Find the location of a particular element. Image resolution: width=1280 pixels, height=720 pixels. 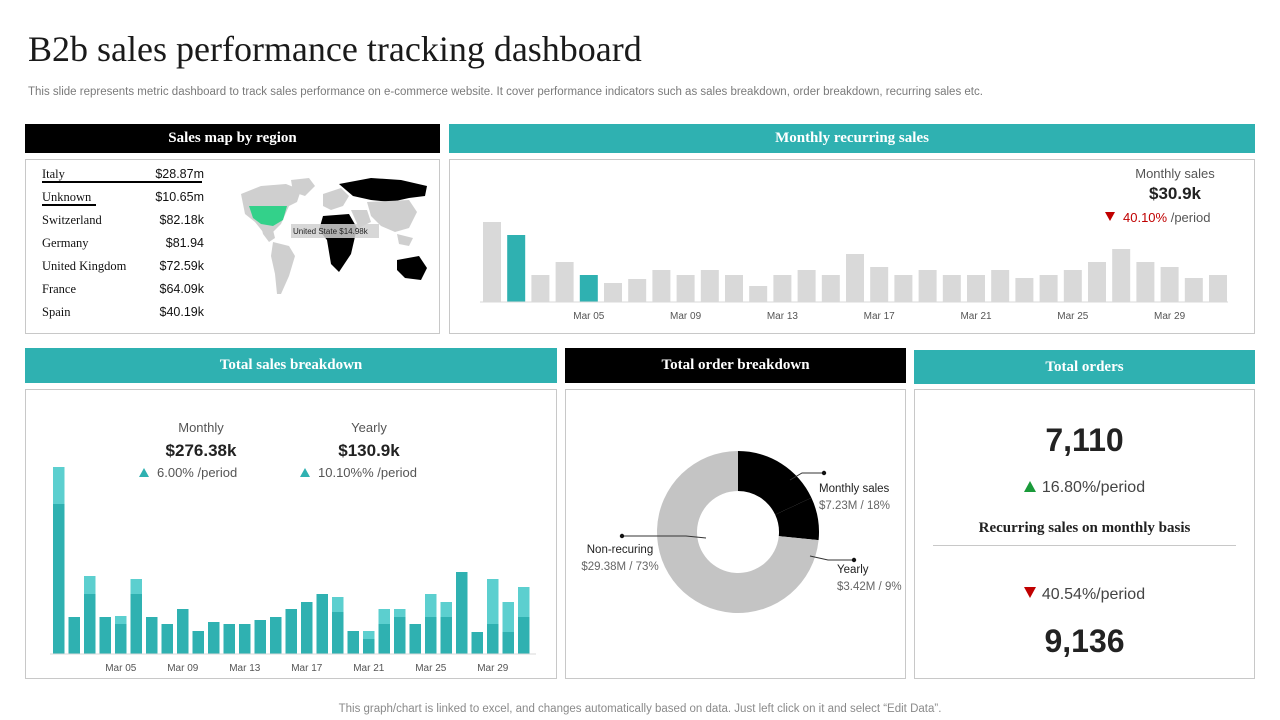

sales-yearly-change-text: 10.10%% /period is located at coordinates (368, 472).